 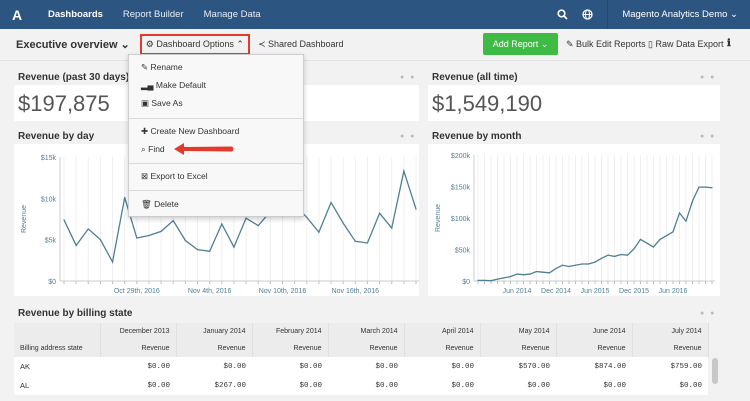 What do you see at coordinates (75, 14) in the screenshot?
I see `nav-dashboards: Dashboards` at bounding box center [75, 14].